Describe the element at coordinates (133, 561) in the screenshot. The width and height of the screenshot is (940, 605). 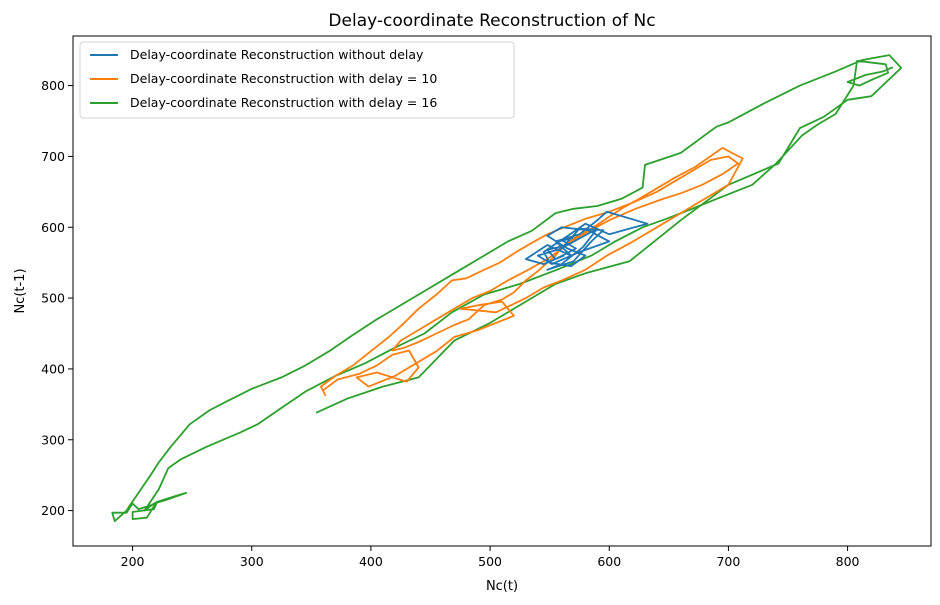
I see `x-tick-label: 200` at that location.